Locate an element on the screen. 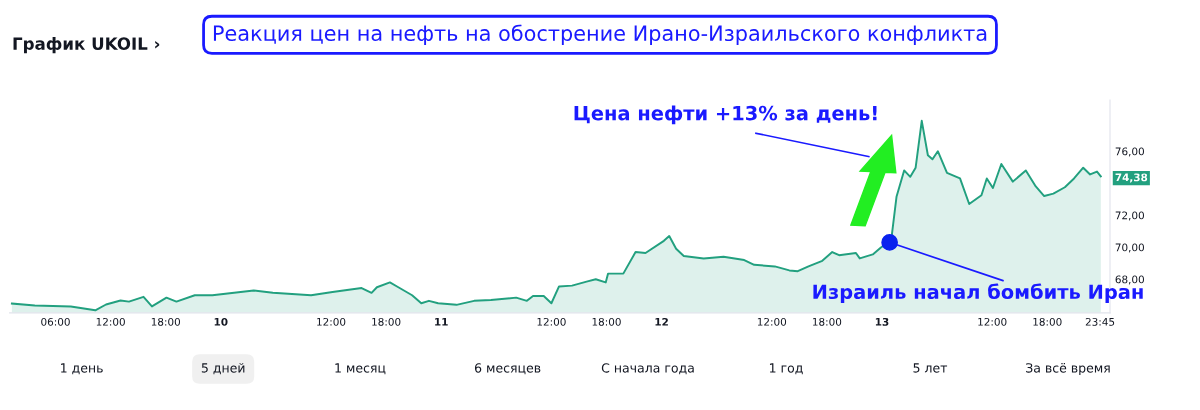  text: 1 месяц is located at coordinates (360, 369).